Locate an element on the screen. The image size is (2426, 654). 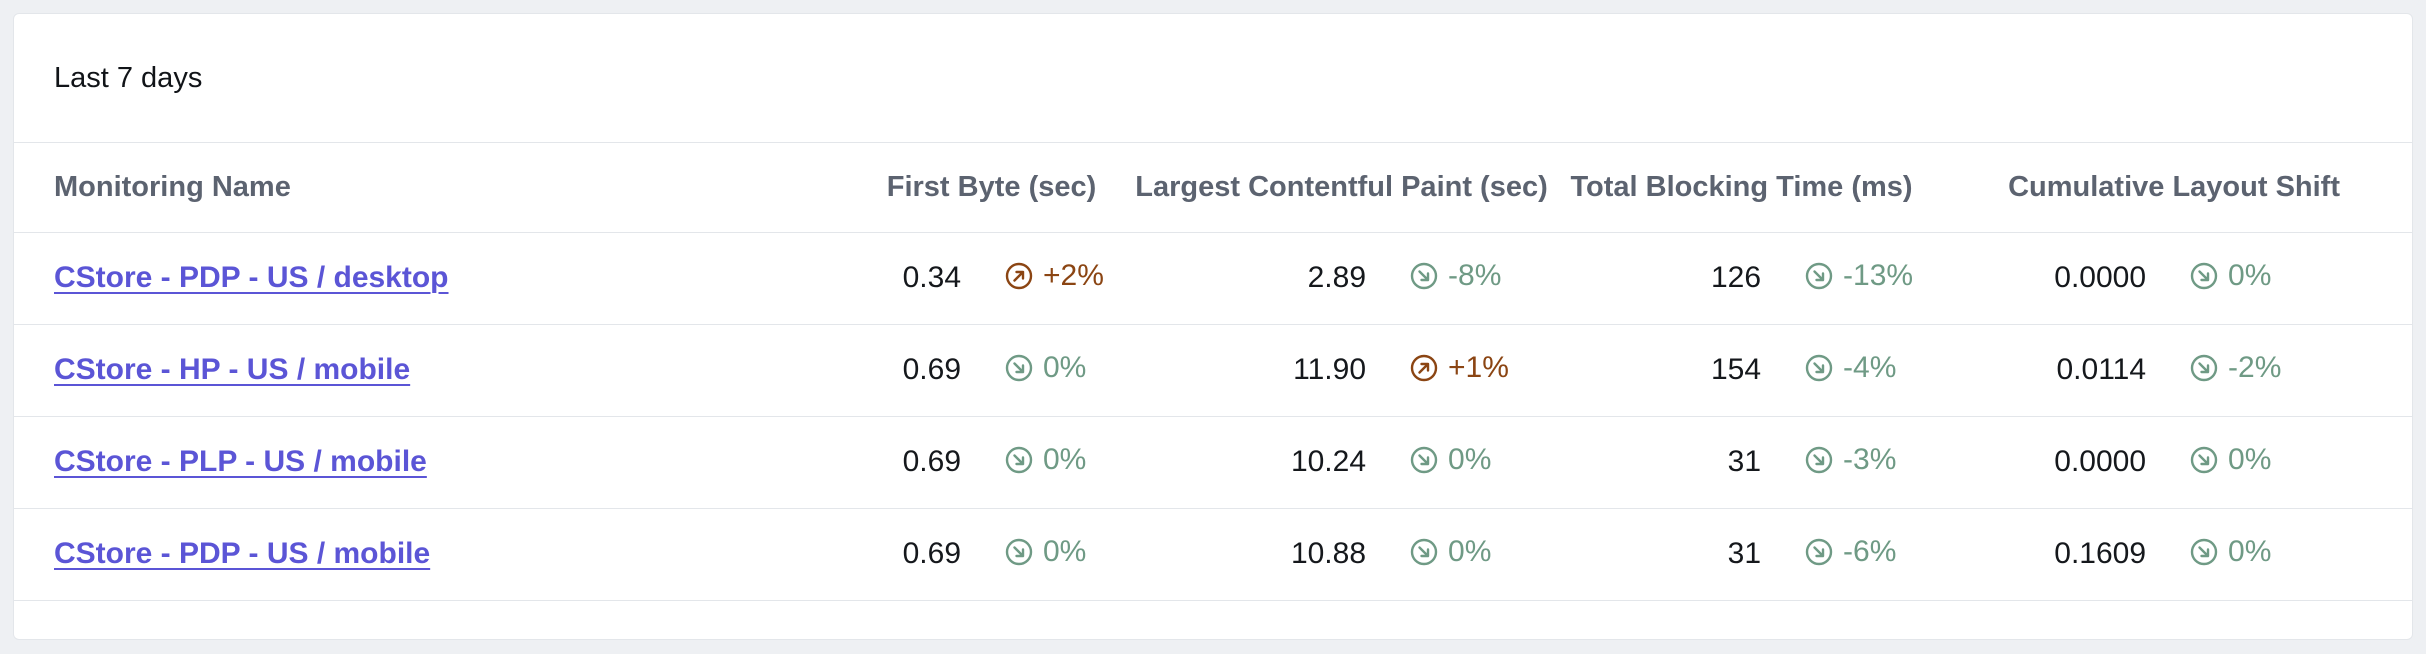
tbt-change: -13% is located at coordinates (1859, 276).